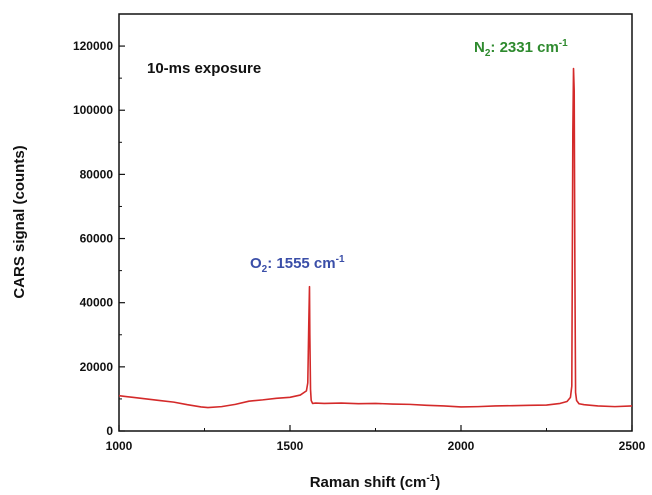 The image size is (652, 495). I want to click on y-tick-label: 0, so click(109, 431).